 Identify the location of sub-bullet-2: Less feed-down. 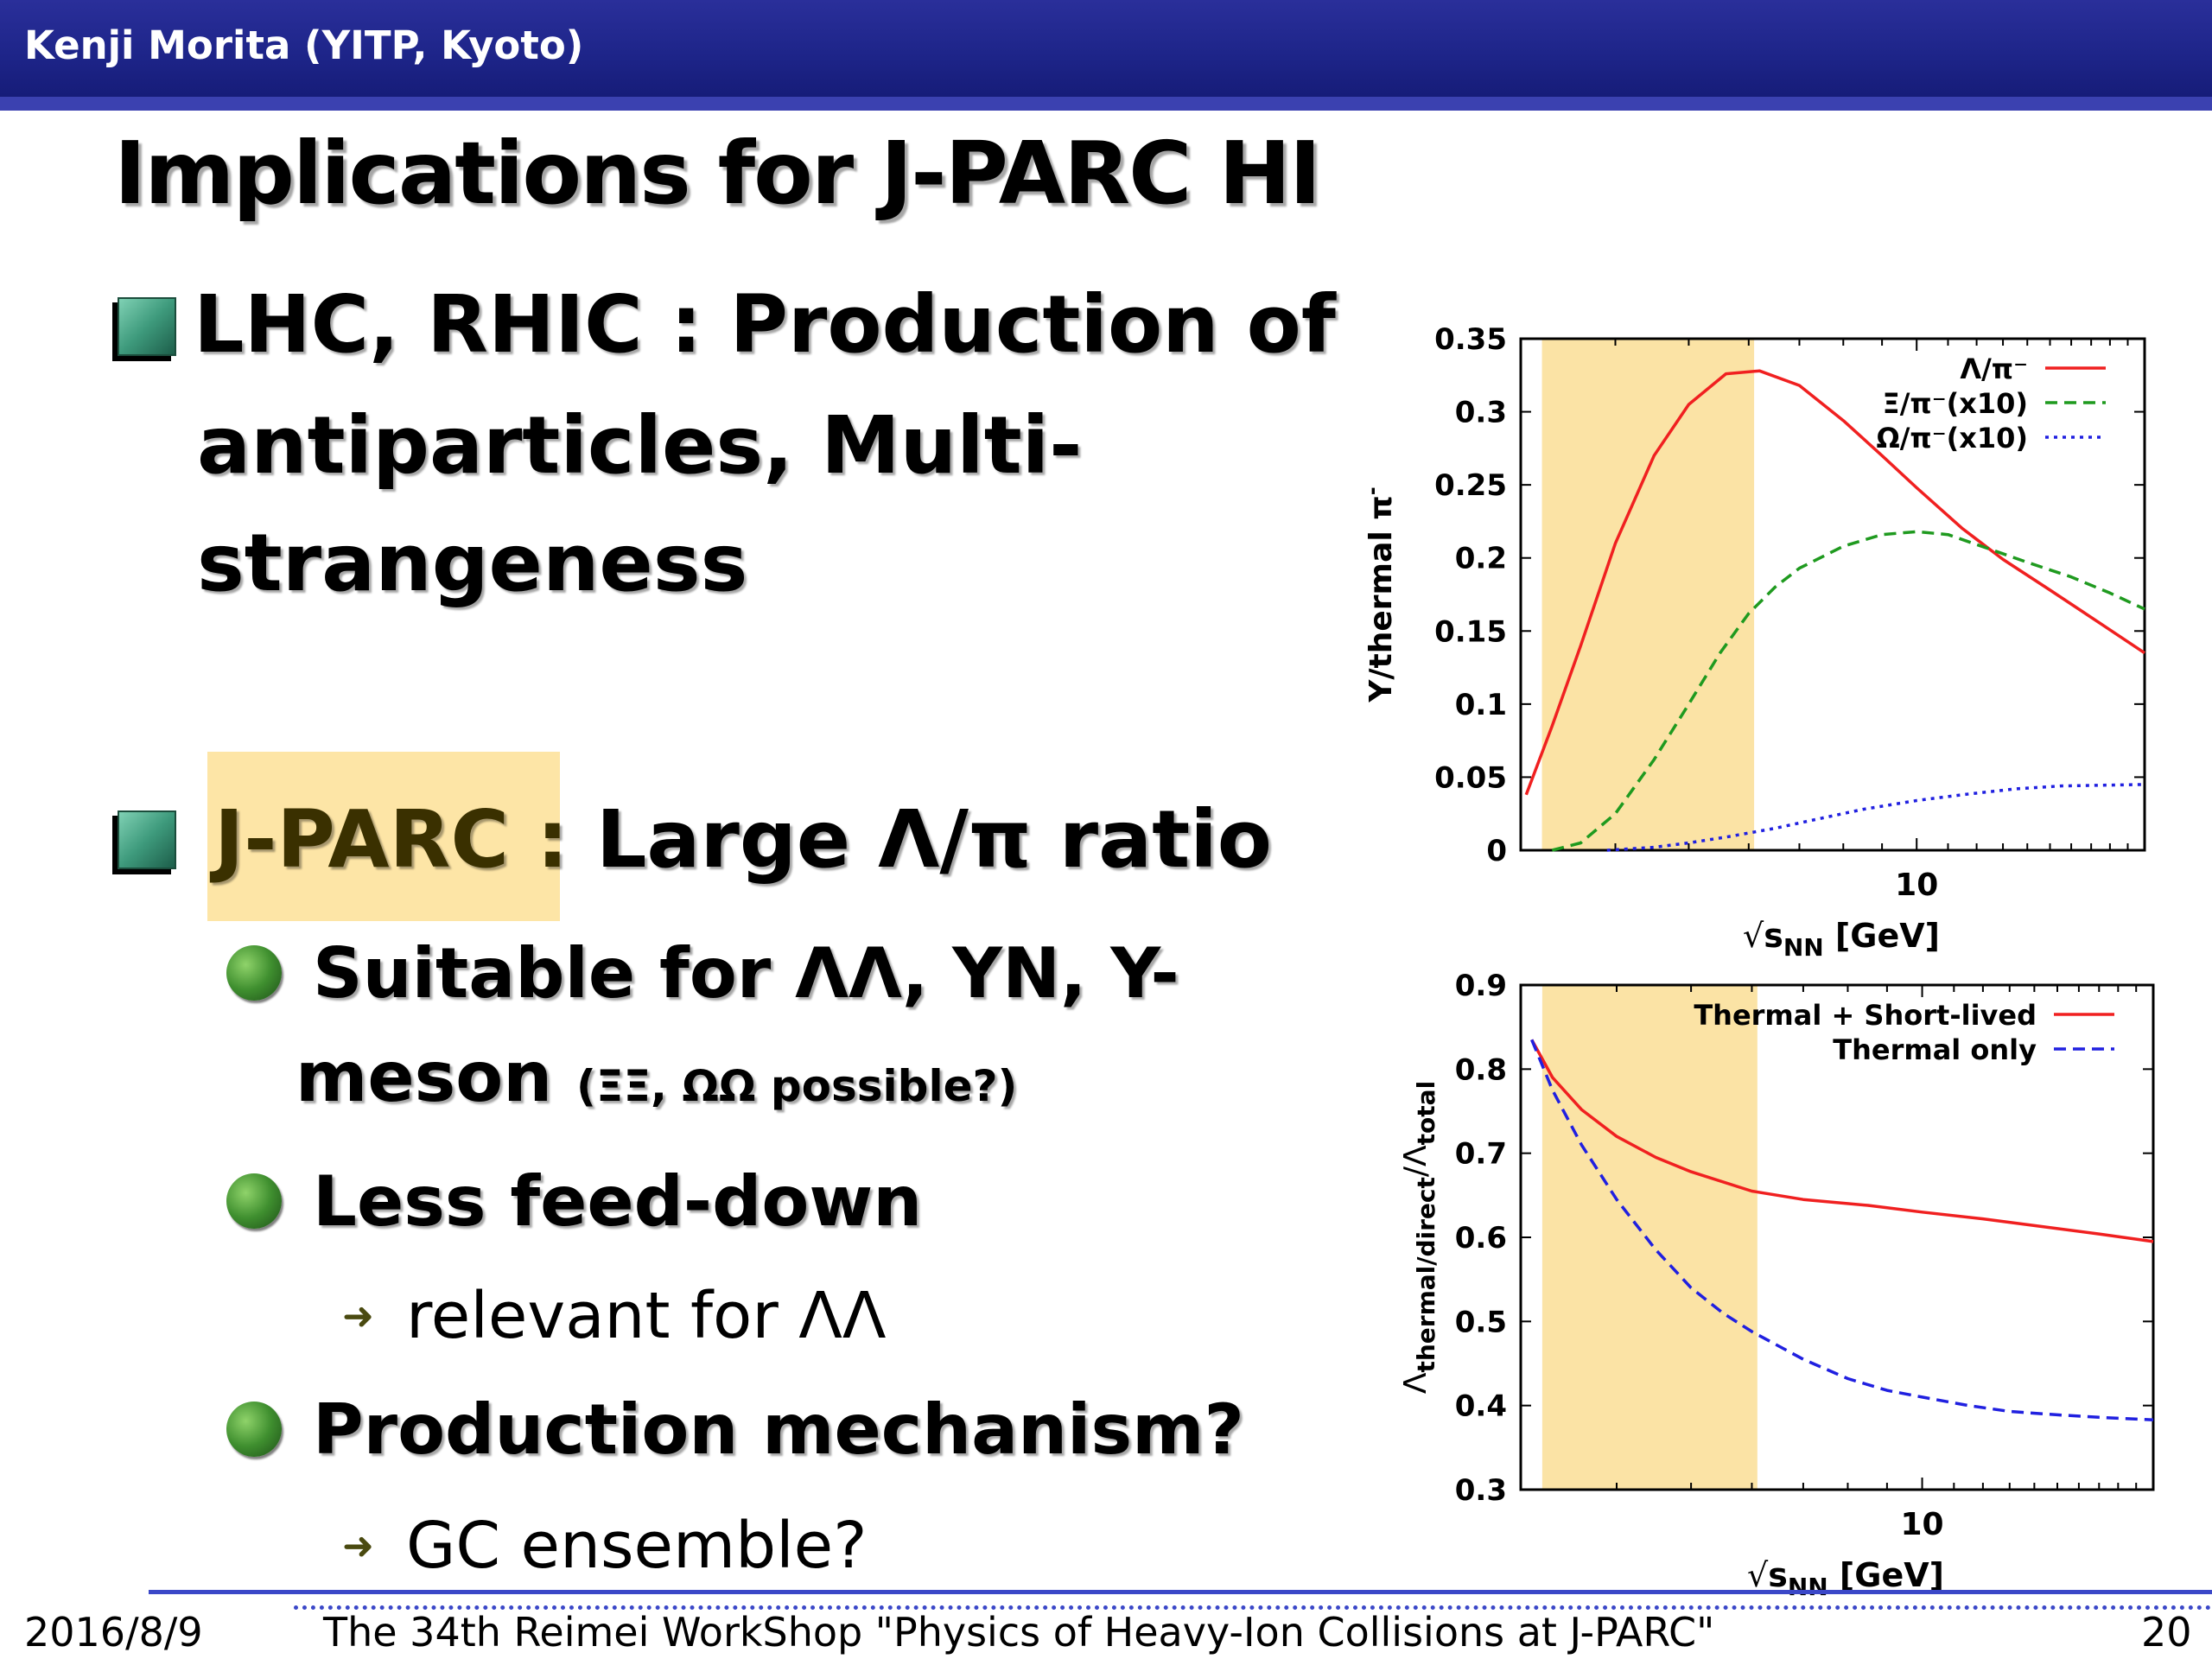
(618, 1201).